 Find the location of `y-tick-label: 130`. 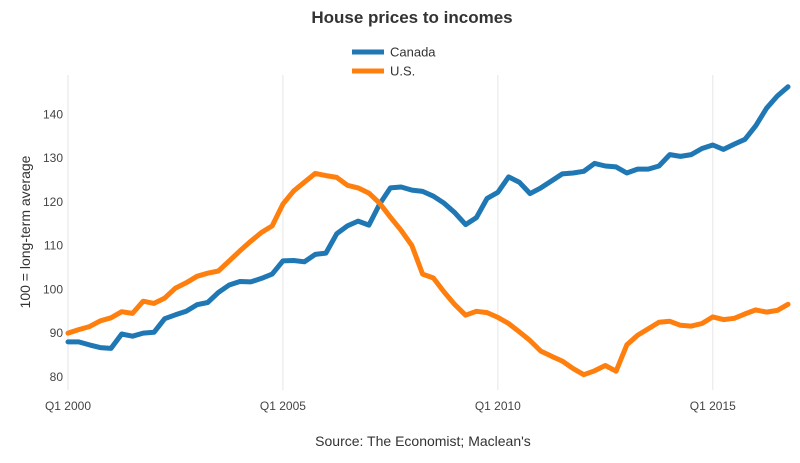

y-tick-label: 130 is located at coordinates (53, 158).